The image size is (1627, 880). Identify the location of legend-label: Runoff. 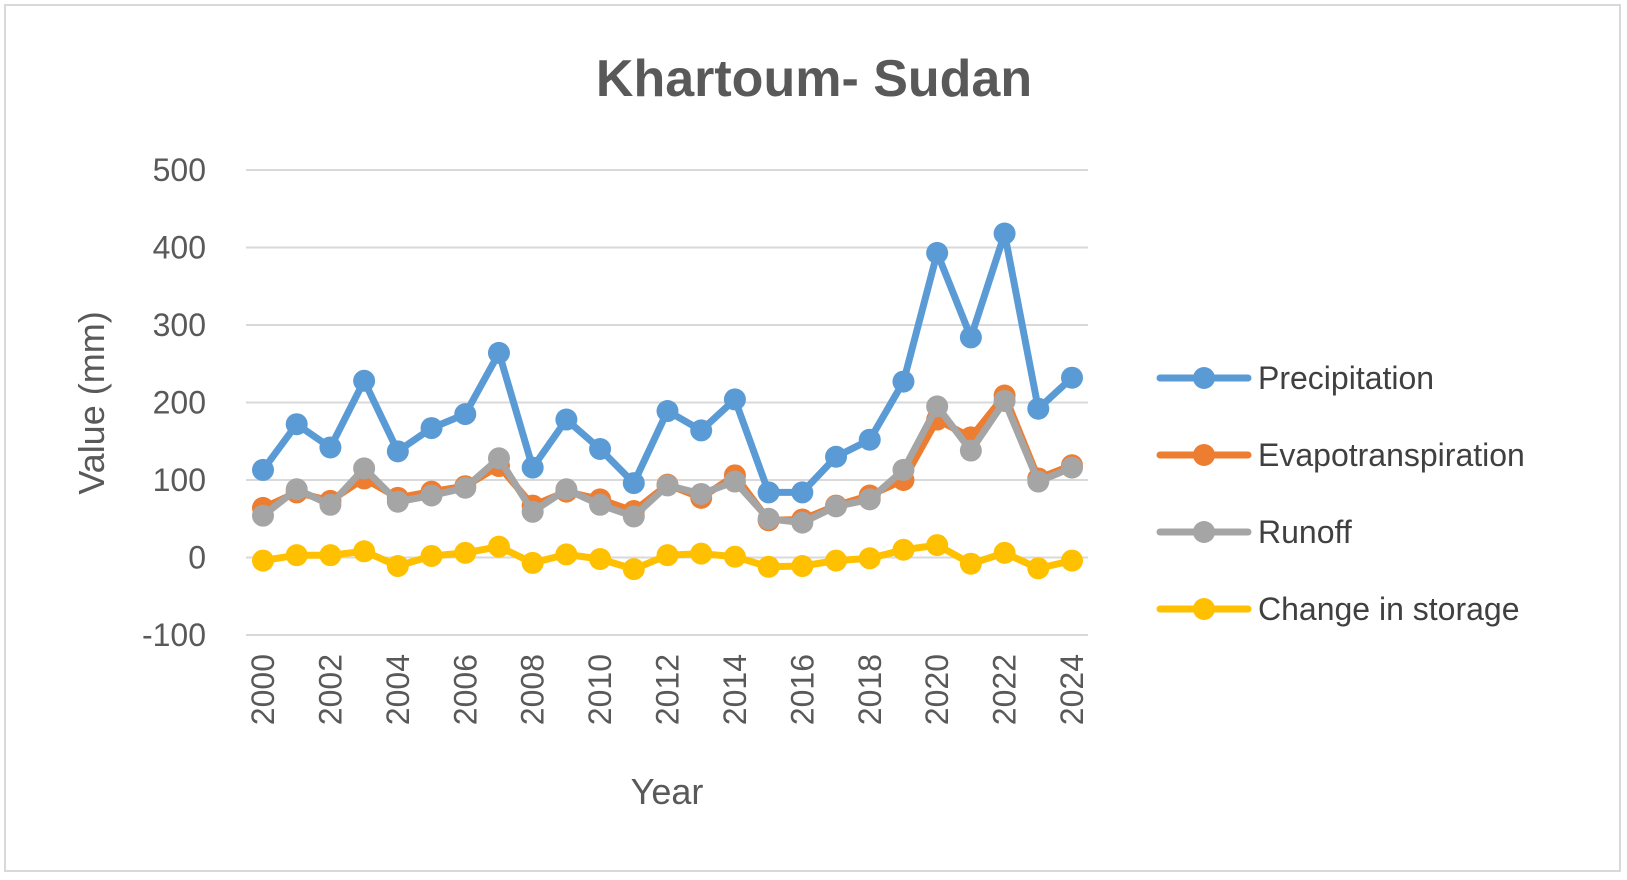
(1305, 532).